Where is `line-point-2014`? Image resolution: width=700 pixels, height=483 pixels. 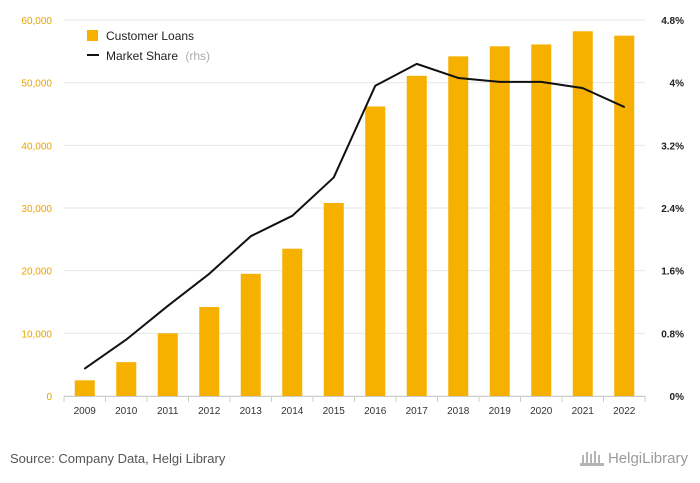 line-point-2014 is located at coordinates (292, 216).